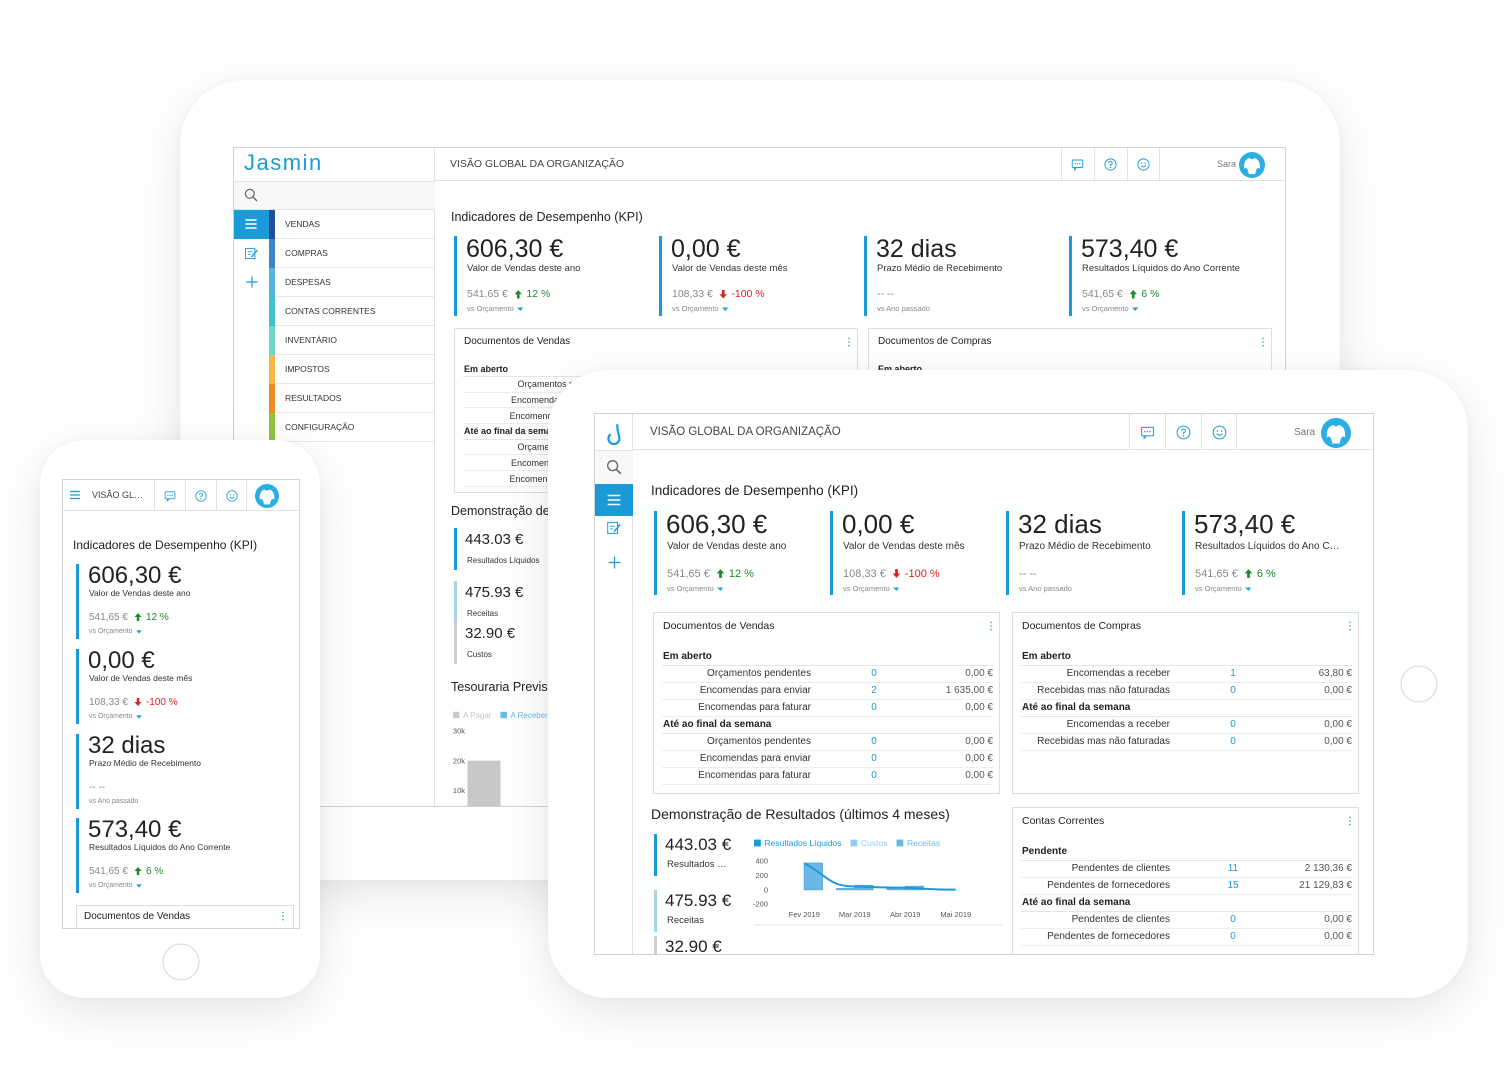 The height and width of the screenshot is (1080, 1508). Describe the element at coordinates (108, 871) in the screenshot. I see `kpi-ref: 541,65 €` at that location.